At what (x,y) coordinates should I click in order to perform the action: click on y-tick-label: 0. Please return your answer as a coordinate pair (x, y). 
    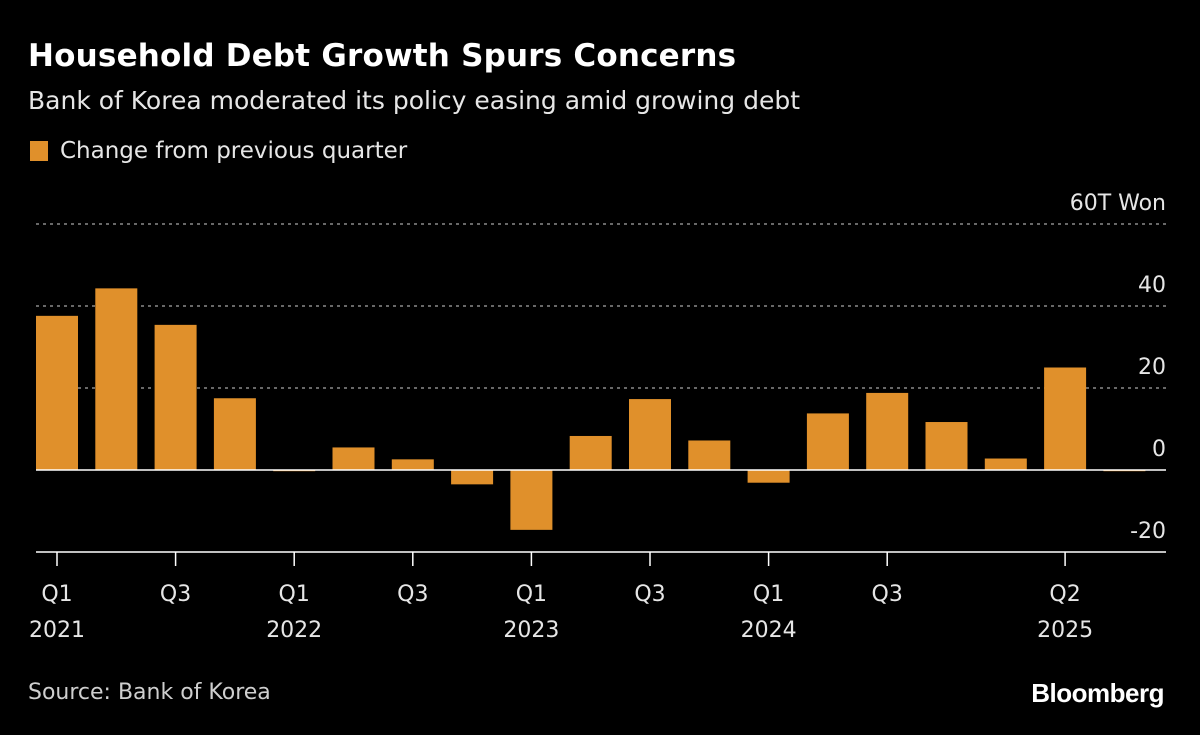
    Looking at the image, I should click on (1159, 449).